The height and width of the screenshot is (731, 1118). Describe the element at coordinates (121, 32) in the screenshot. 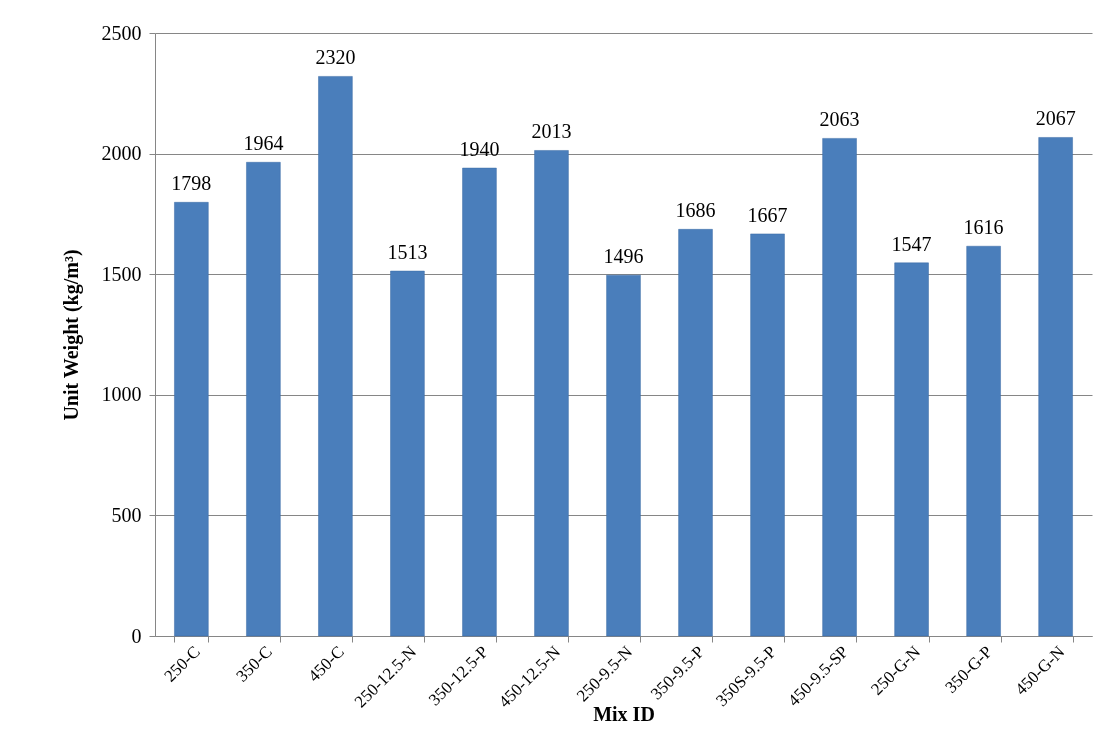

I see `y-tick-label: 2500` at that location.